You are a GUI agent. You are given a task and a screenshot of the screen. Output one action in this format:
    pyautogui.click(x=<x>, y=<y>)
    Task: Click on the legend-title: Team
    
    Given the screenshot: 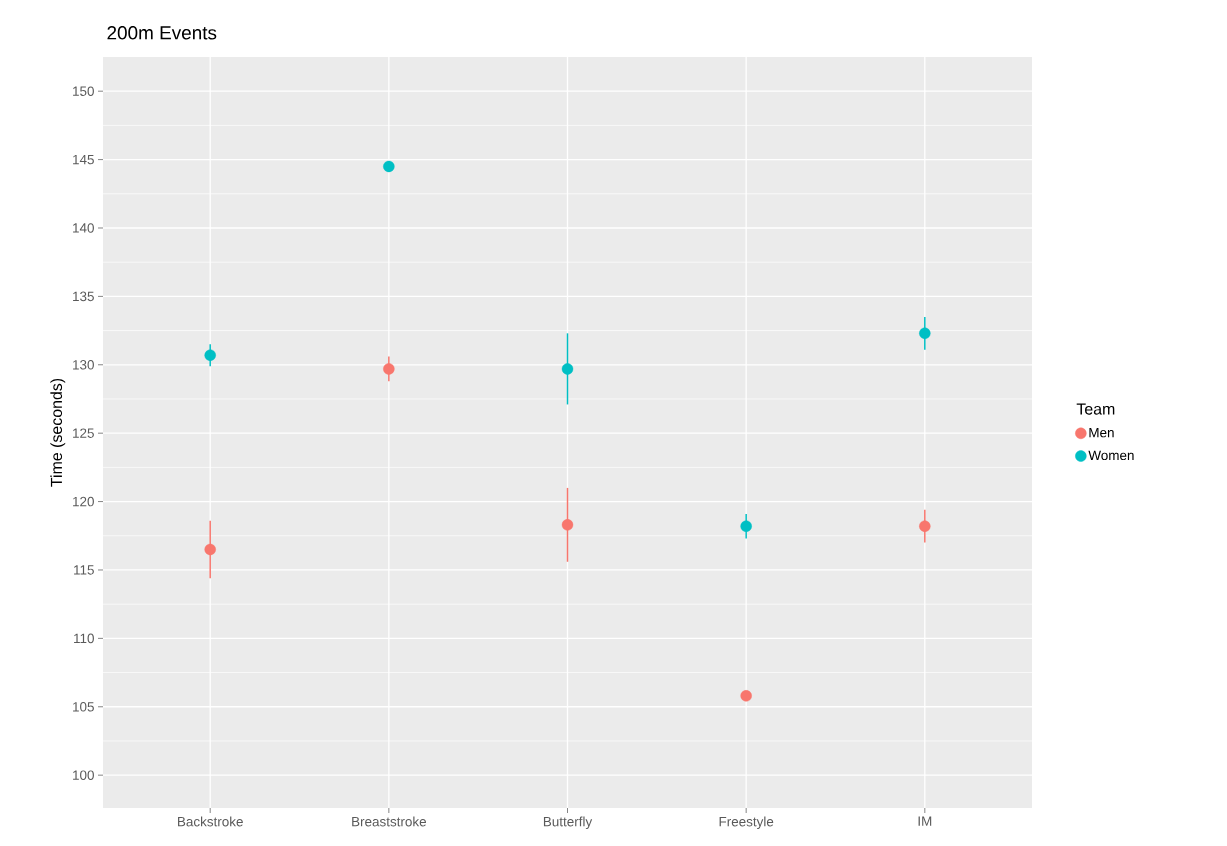 What is the action you would take?
    pyautogui.click(x=1095, y=409)
    